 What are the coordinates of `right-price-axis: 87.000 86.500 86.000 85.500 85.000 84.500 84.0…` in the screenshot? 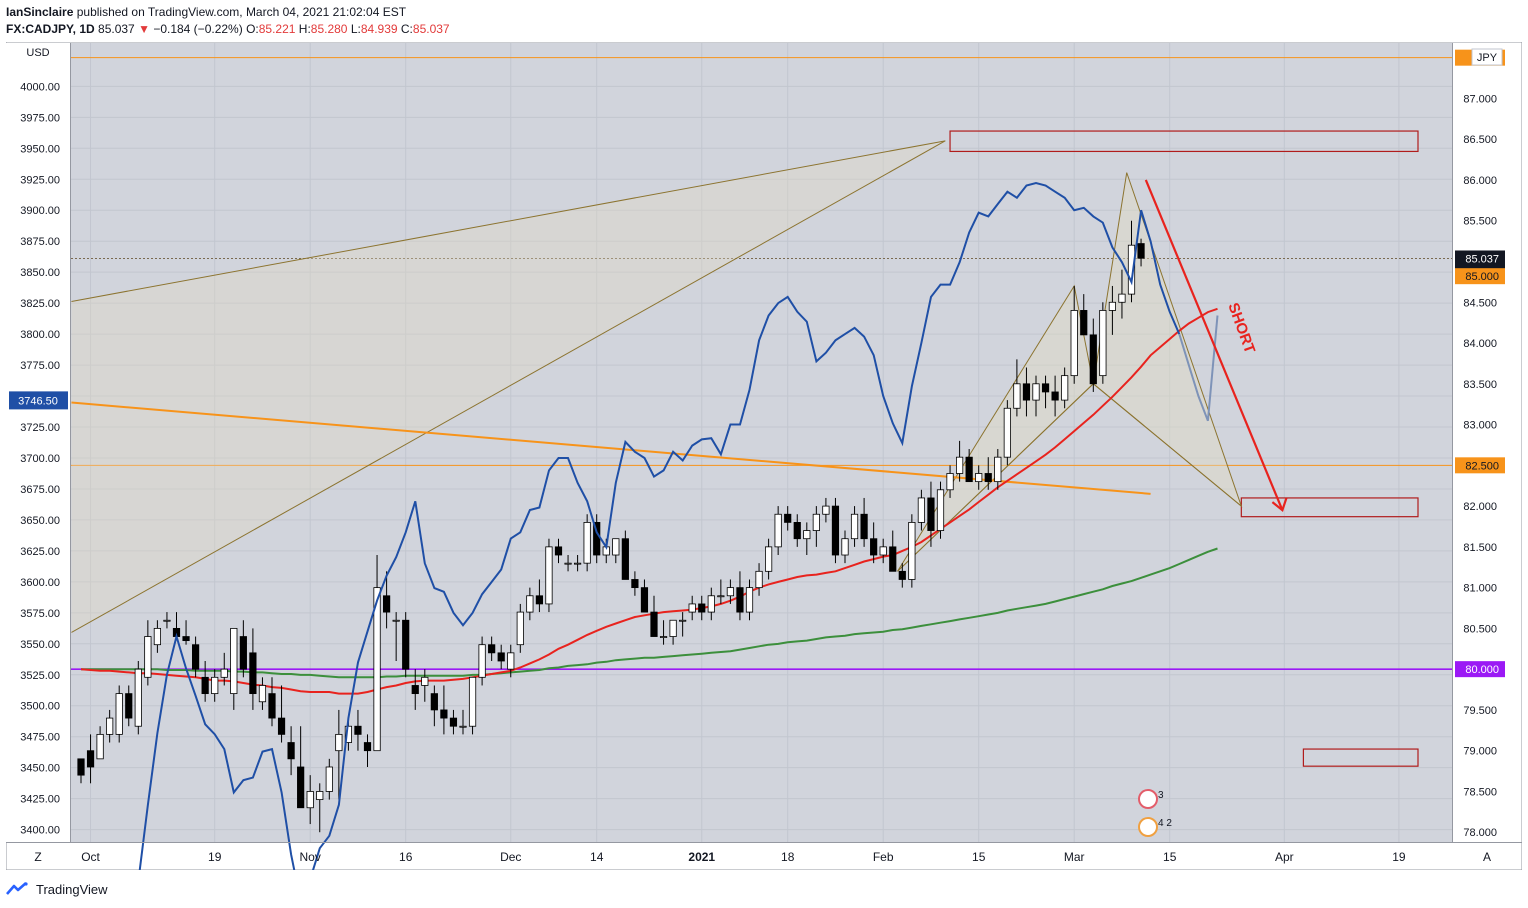 It's located at (1480, 443).